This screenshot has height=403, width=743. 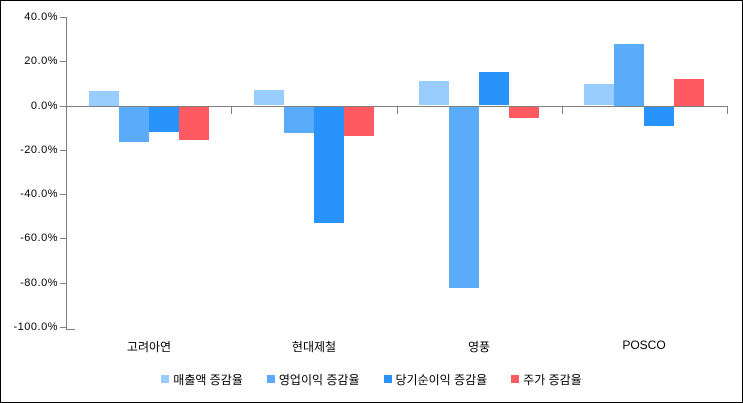 I want to click on legend-label: 주가 증감율, so click(x=552, y=379).